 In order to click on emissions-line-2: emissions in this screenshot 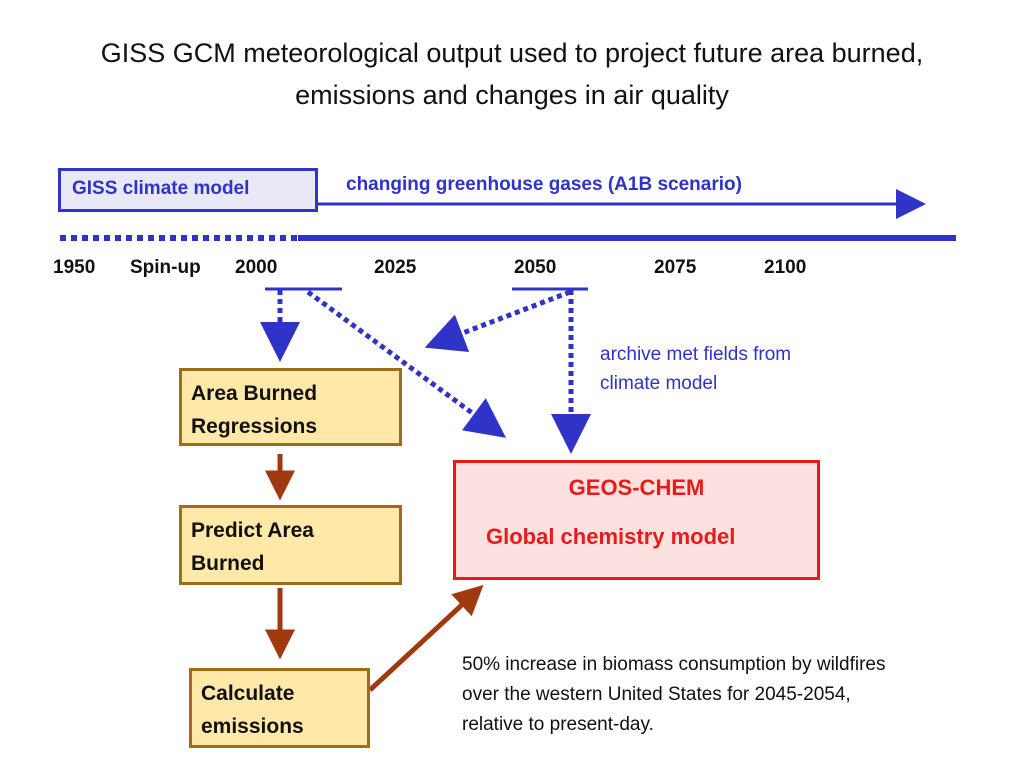, I will do `click(252, 726)`.